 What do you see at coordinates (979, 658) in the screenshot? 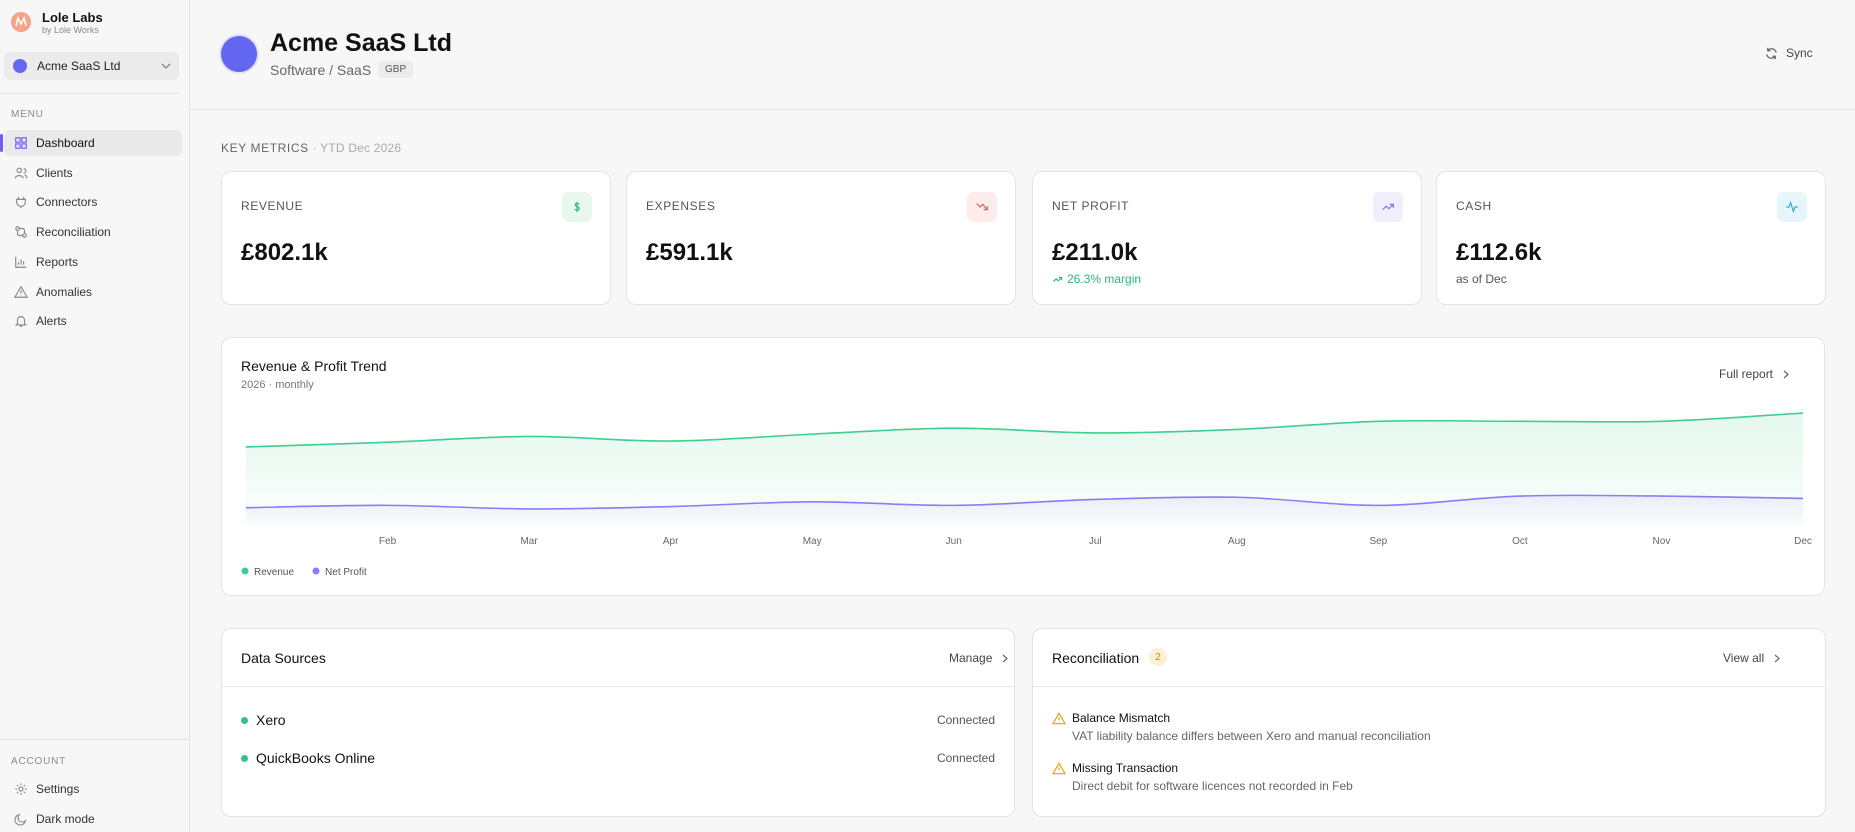
I see `manage-link: Manage` at bounding box center [979, 658].